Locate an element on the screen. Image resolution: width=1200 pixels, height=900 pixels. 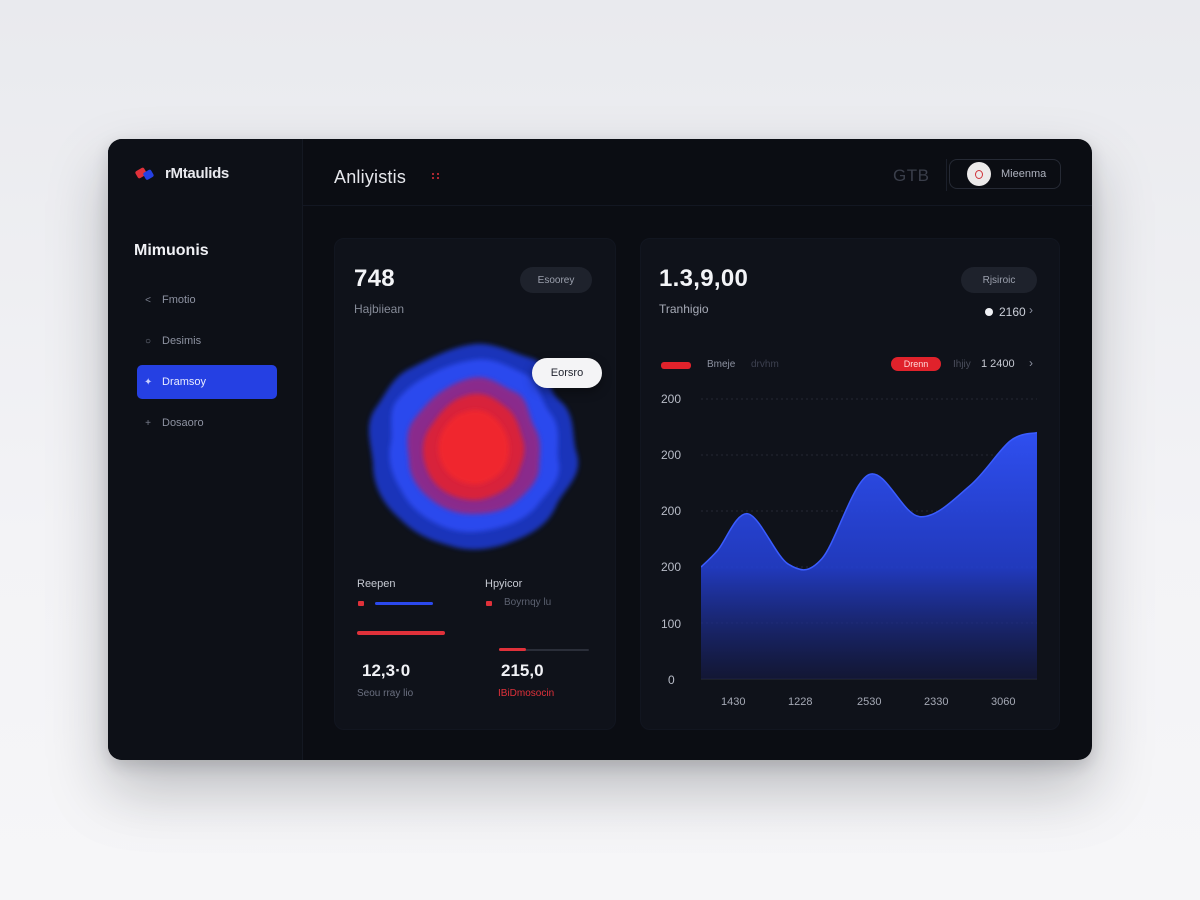
user-name: Mieenma is located at coordinates (1024, 174).